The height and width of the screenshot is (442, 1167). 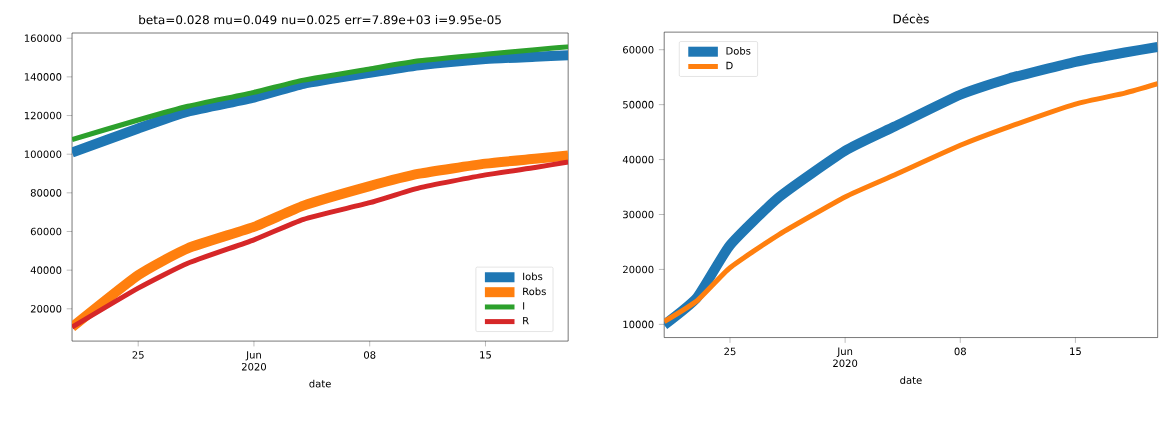 I want to click on legend-label: Iobs, so click(x=533, y=276).